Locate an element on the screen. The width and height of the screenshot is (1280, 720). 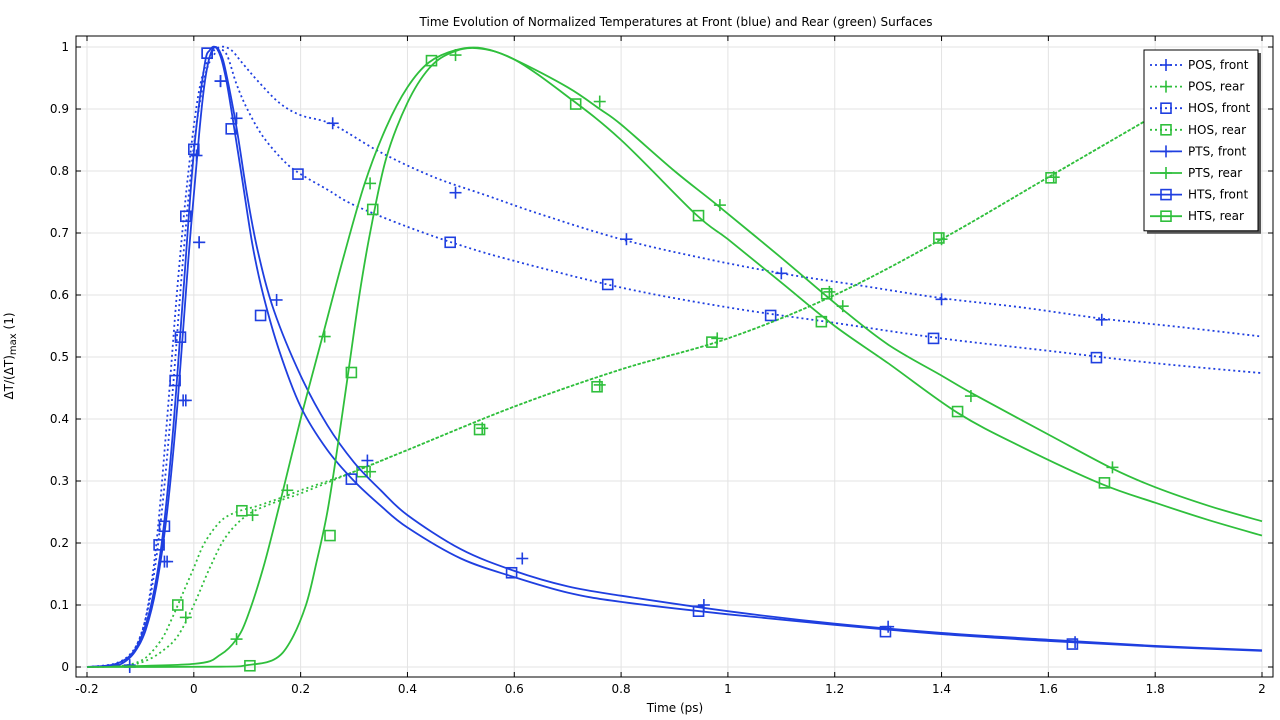
y-tick-label: 0.2 is located at coordinates (59, 543).